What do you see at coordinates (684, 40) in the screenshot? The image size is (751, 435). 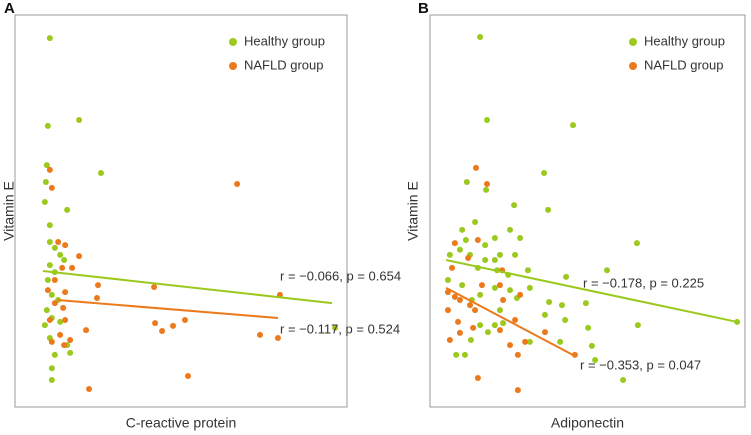 I see `legend-label: Healthy group` at bounding box center [684, 40].